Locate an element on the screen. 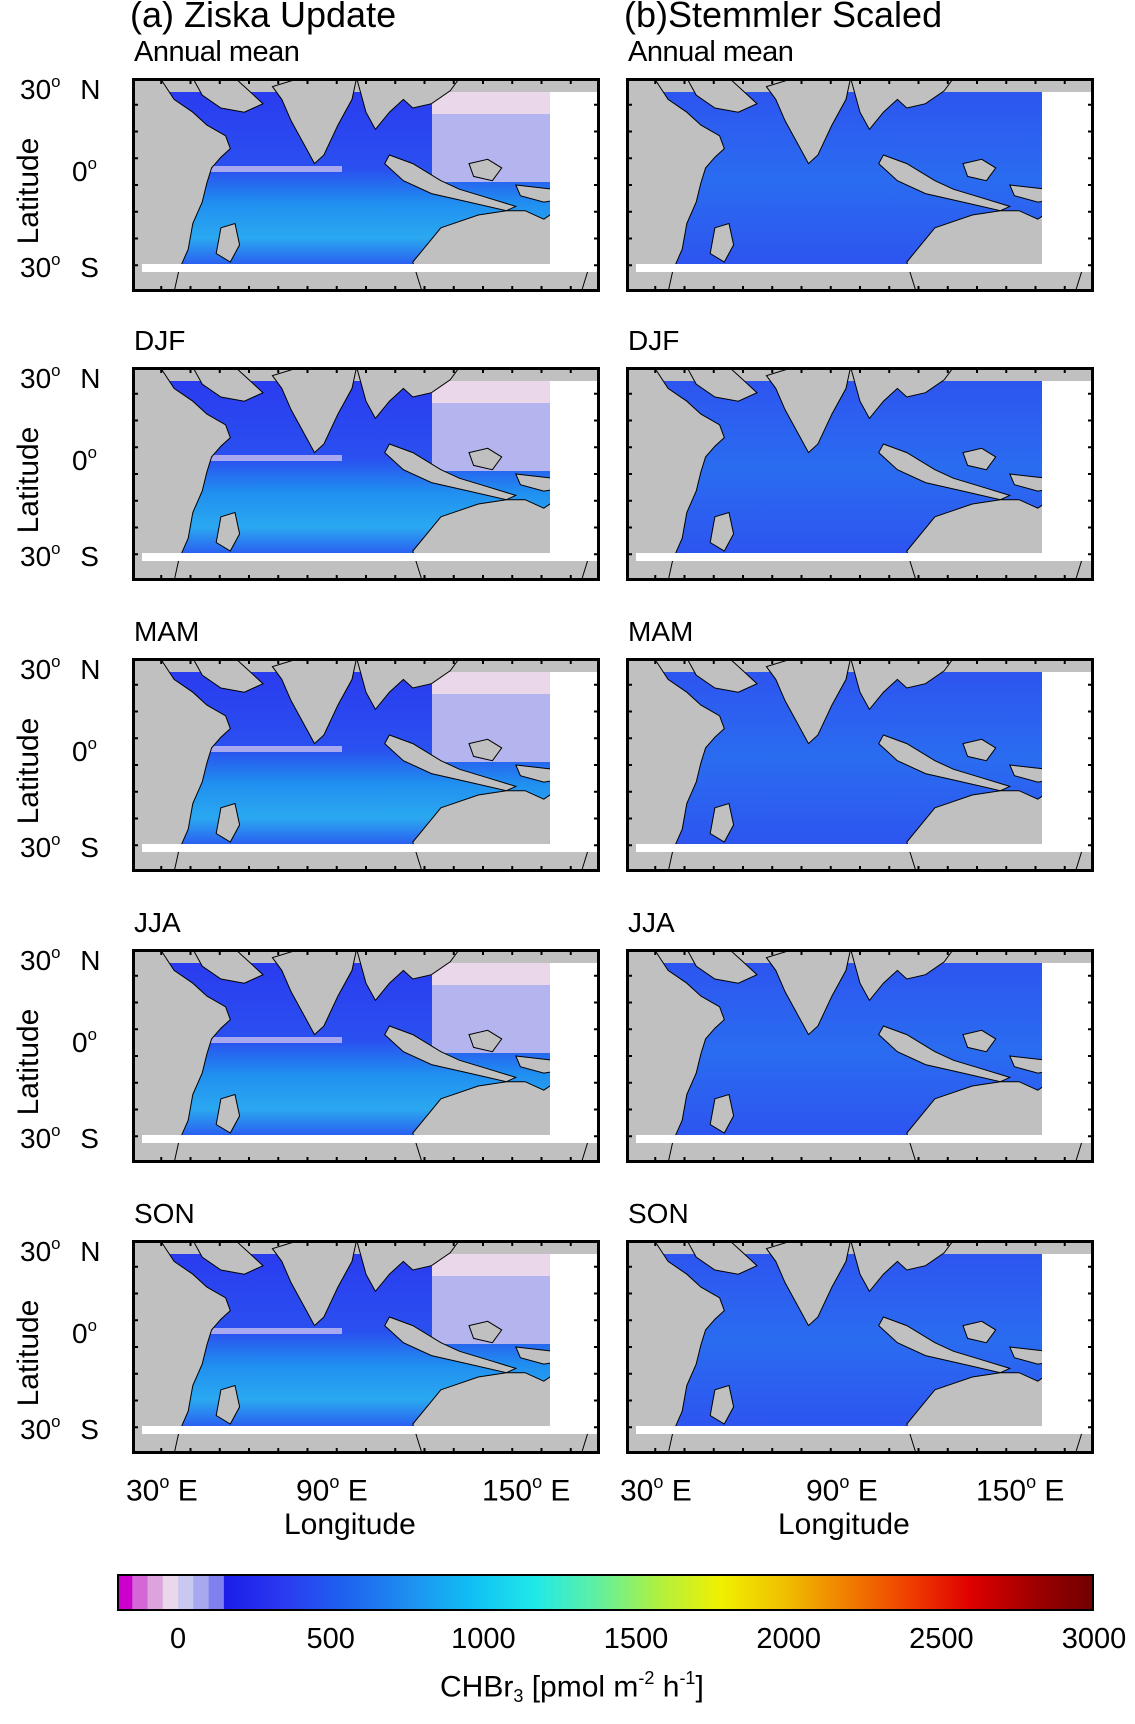 The width and height of the screenshot is (1135, 1724). season-label-b: Annual mean is located at coordinates (711, 52).